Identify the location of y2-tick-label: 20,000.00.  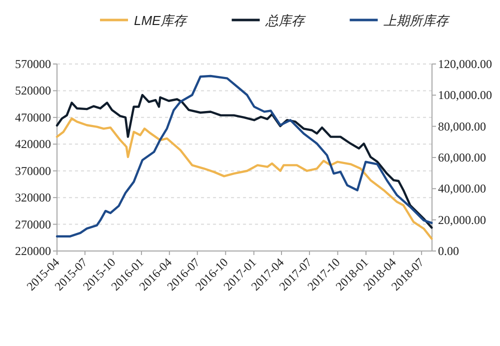
(462, 219).